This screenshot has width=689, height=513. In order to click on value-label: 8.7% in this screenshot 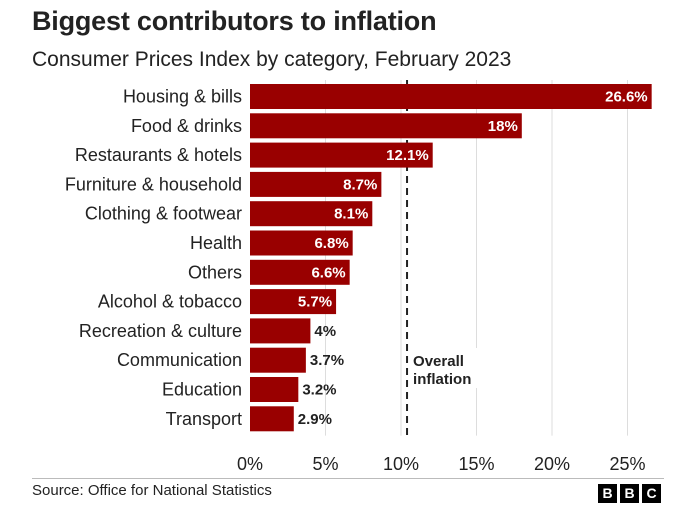, I will do `click(360, 184)`.